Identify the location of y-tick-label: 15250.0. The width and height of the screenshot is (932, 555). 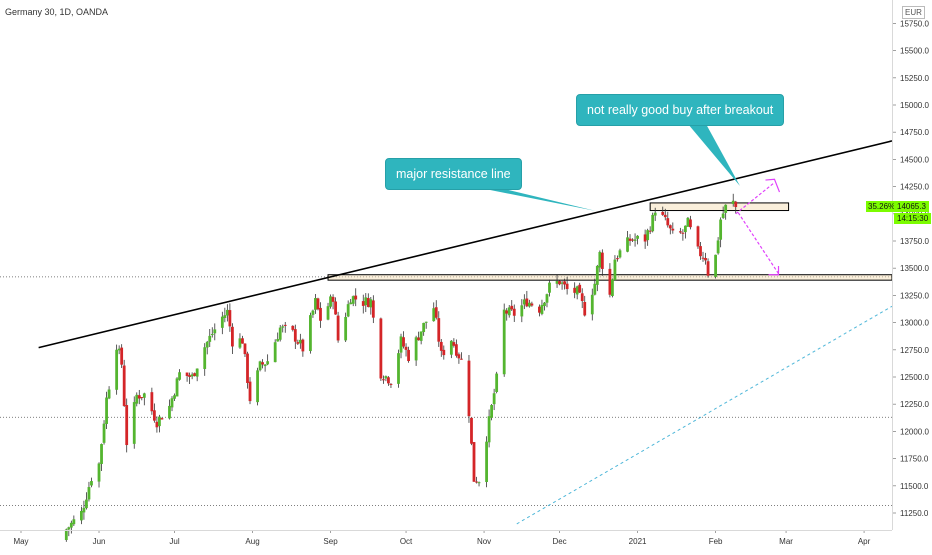
(914, 78).